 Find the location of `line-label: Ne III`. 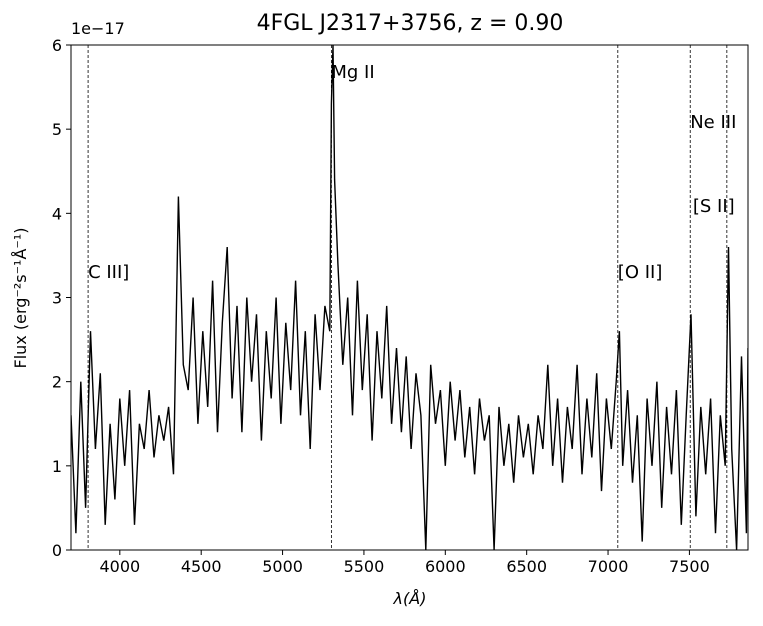

line-label: Ne III is located at coordinates (713, 122).